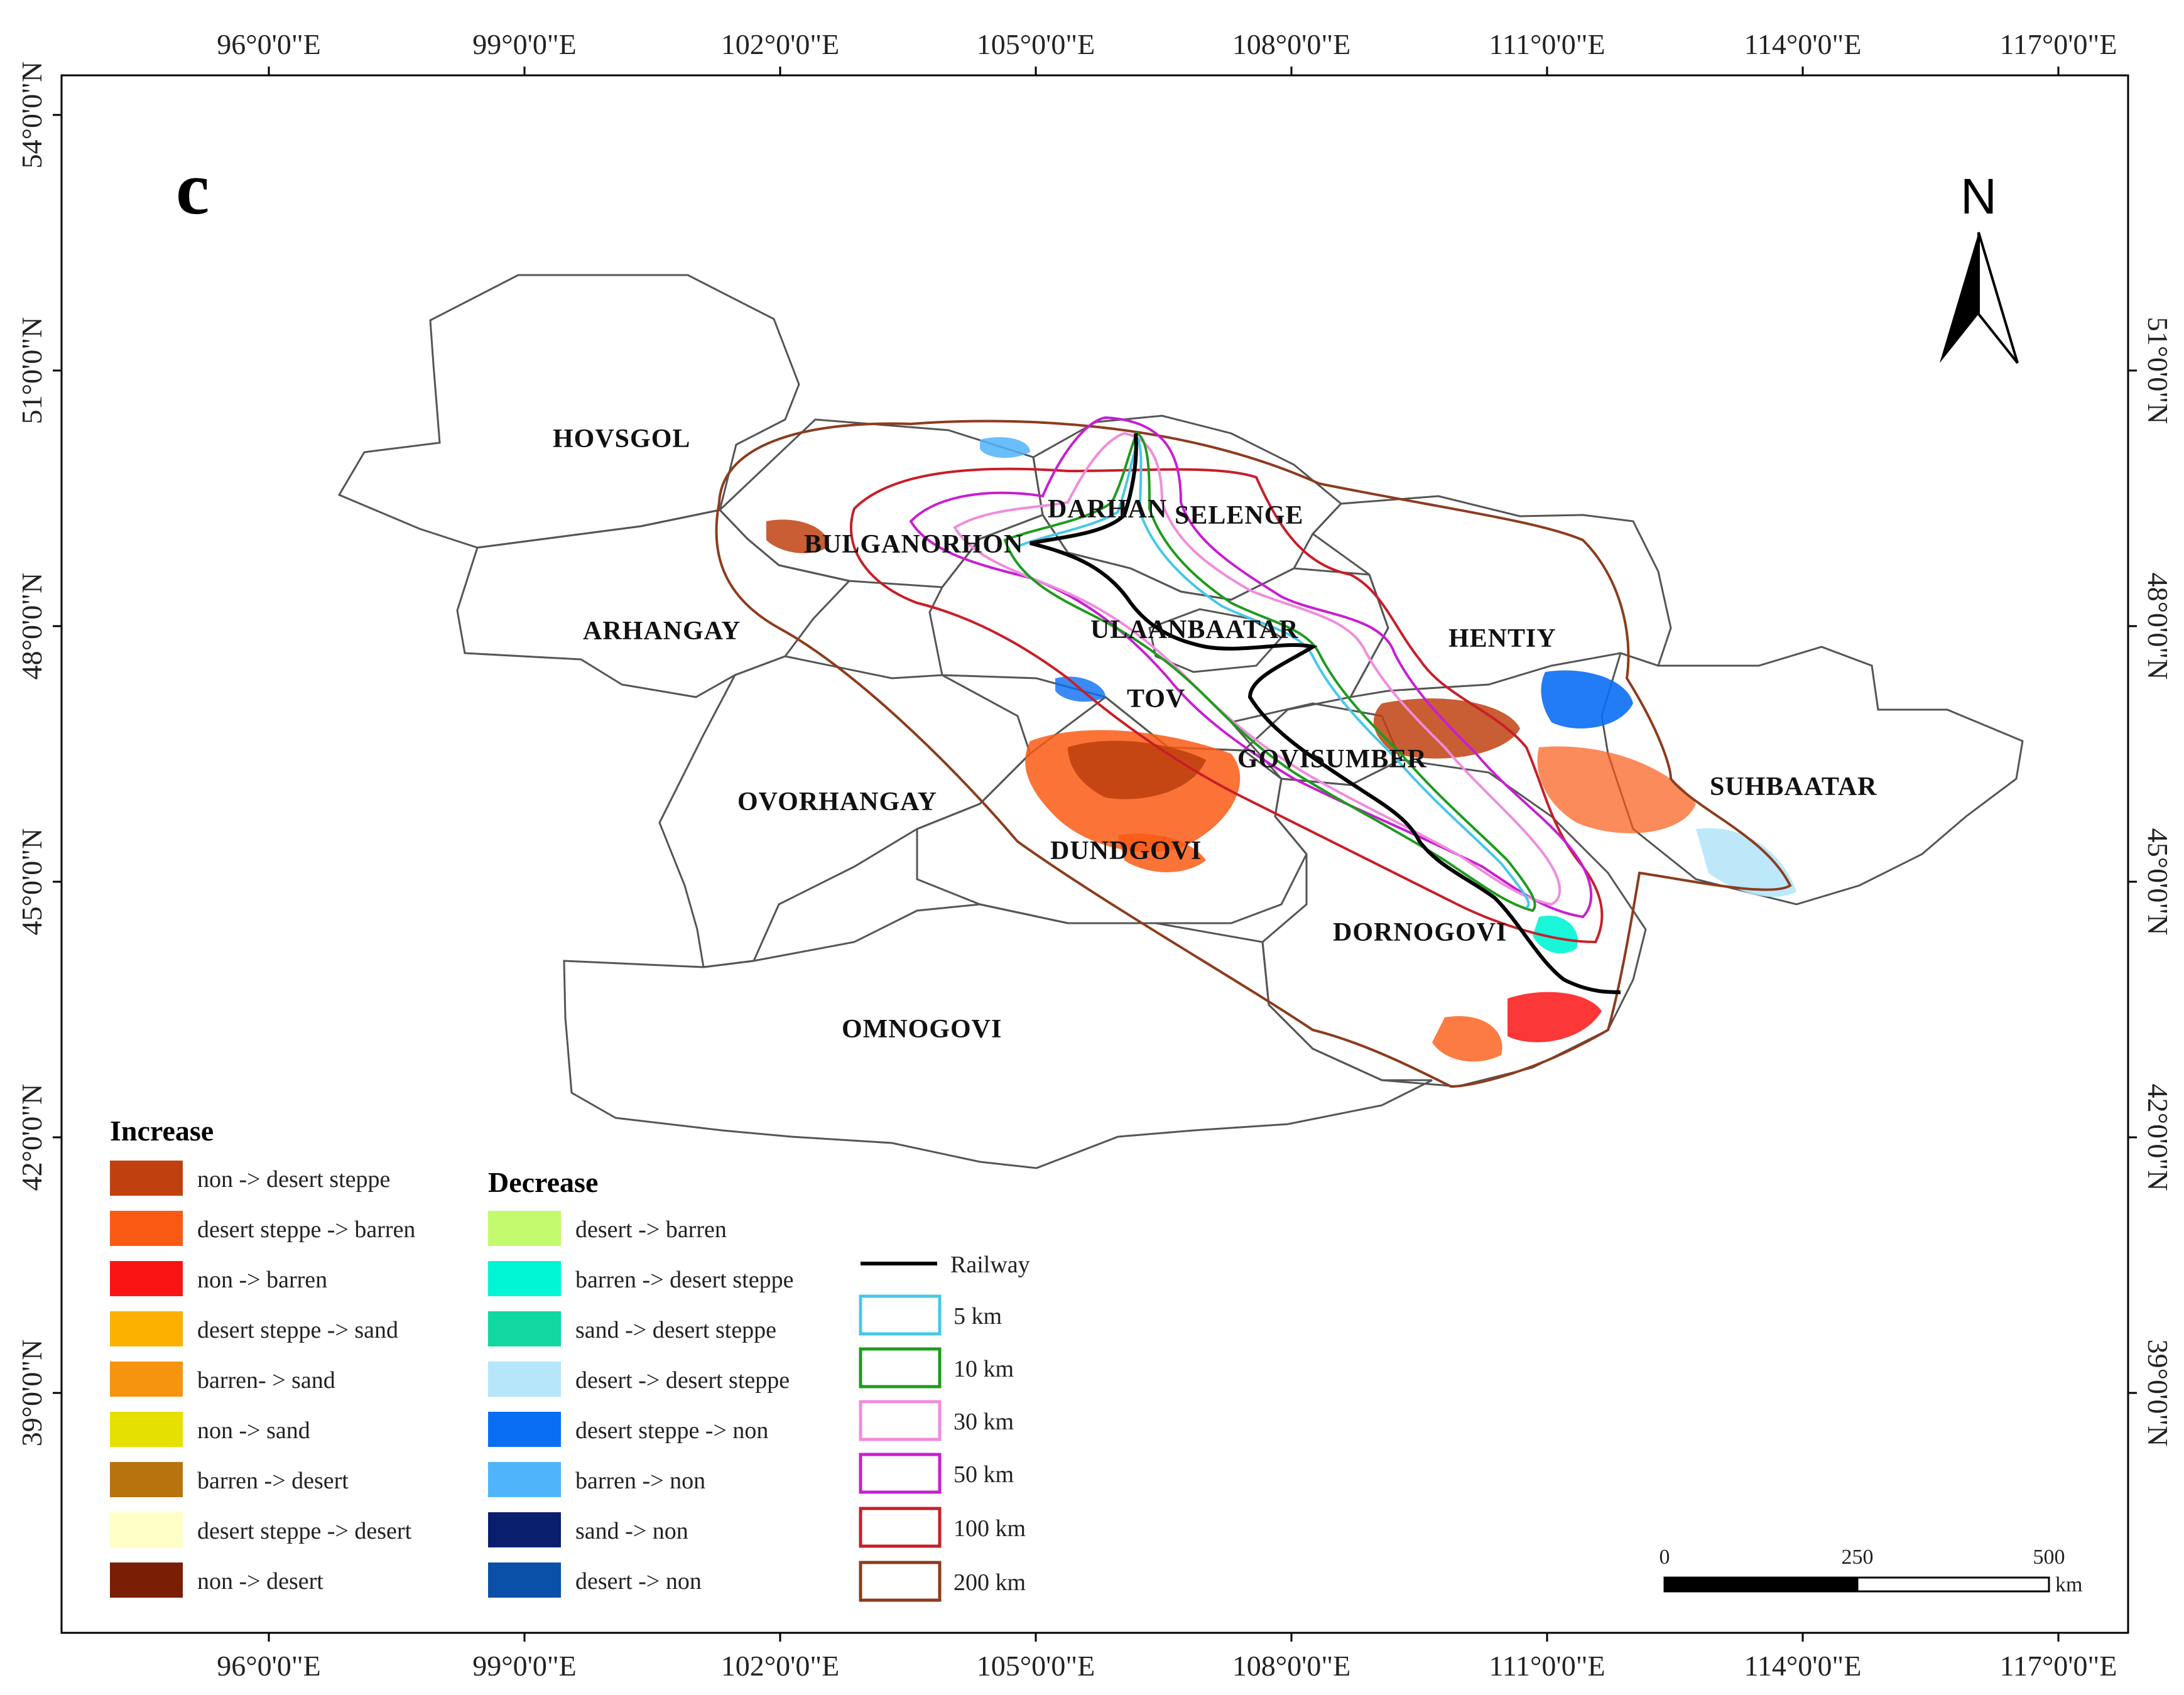  I want to click on legend-label: Railway, so click(990, 1265).